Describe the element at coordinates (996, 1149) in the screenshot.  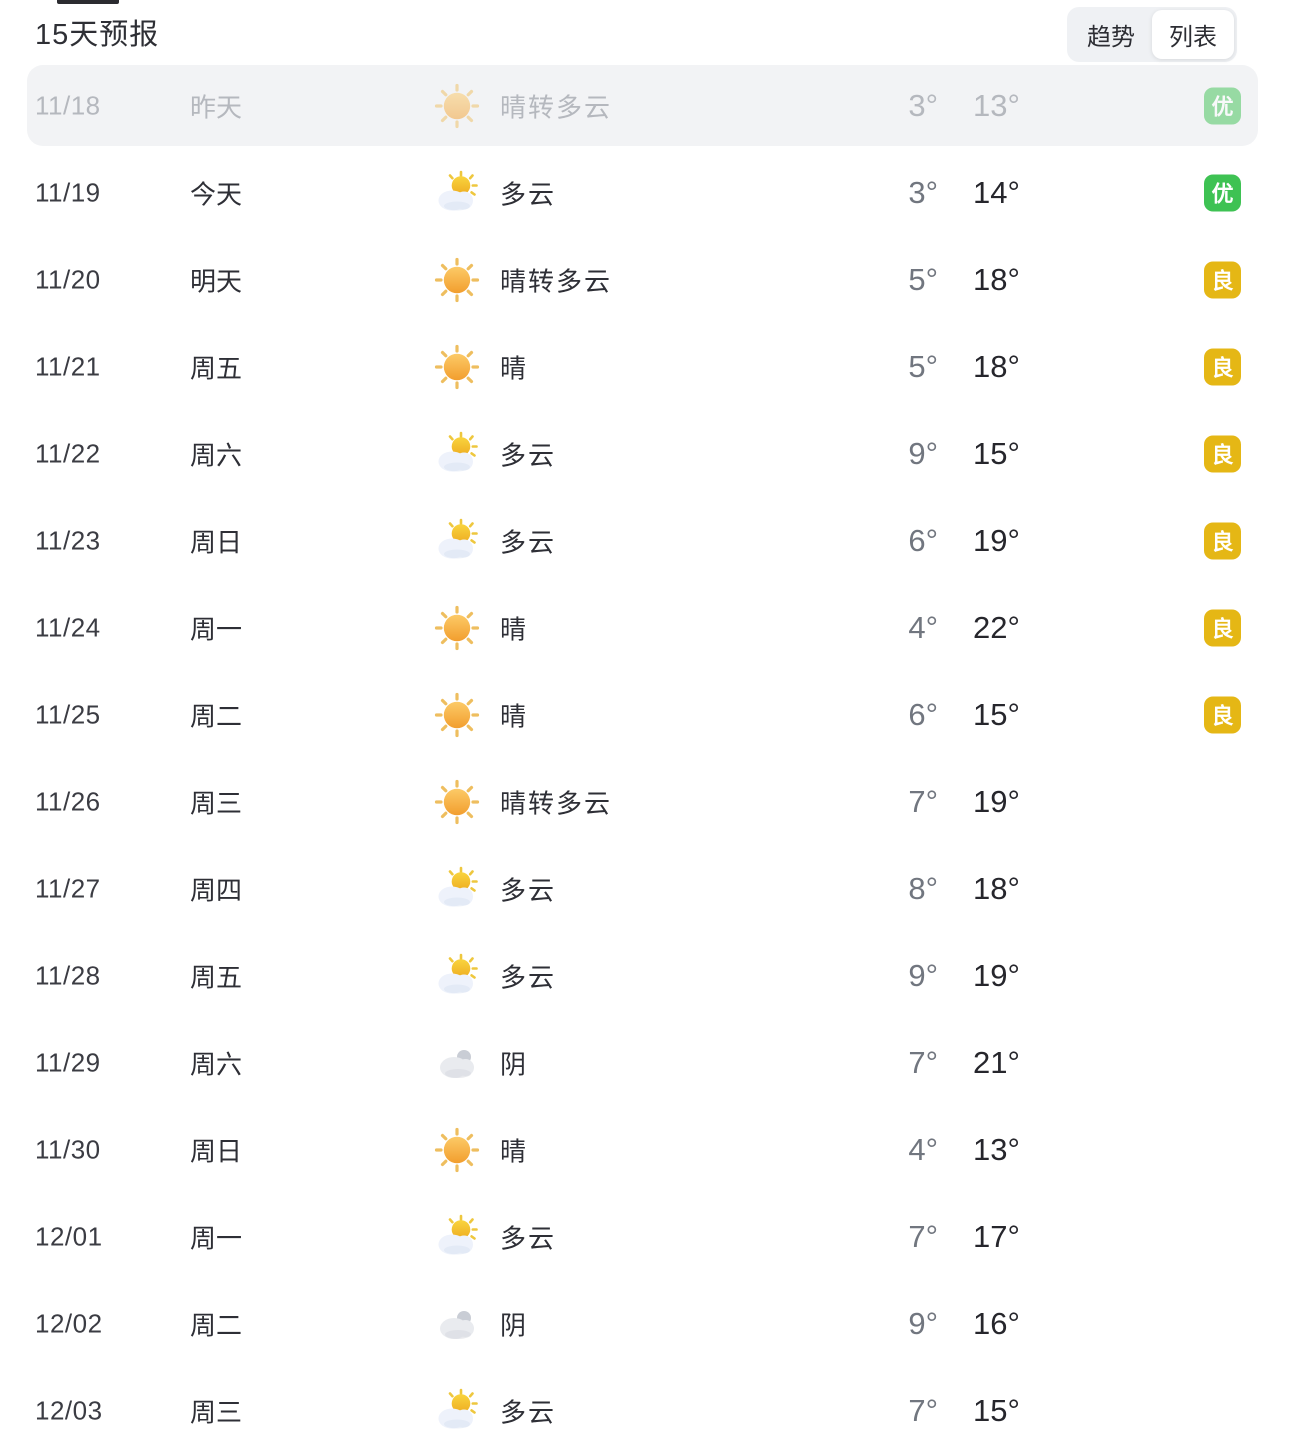
I see `row-high-temp: 13°` at that location.